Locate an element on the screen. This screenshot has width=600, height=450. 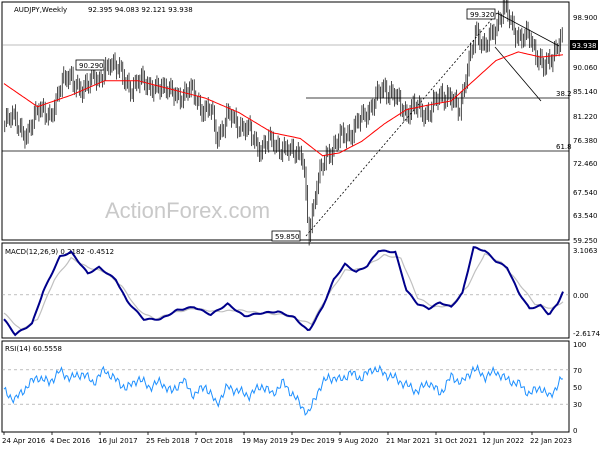
fib-level-label: 38.2 is located at coordinates (564, 94).